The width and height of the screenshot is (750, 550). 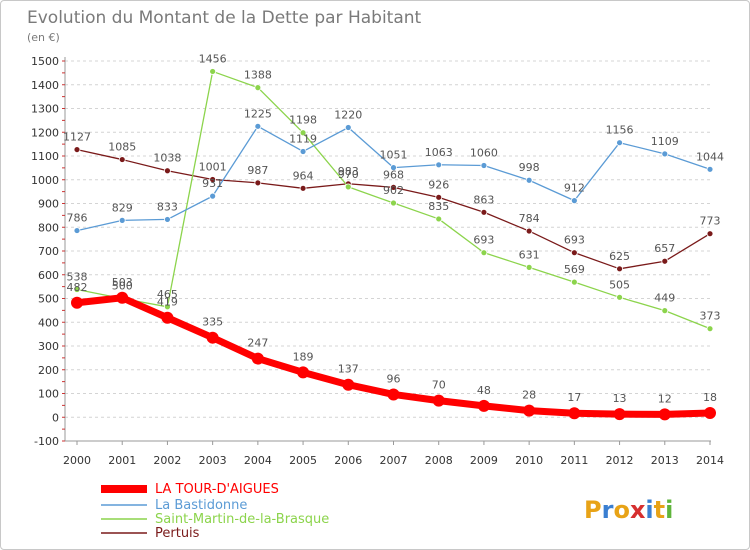 I want to click on data-label: 968, so click(x=393, y=174).